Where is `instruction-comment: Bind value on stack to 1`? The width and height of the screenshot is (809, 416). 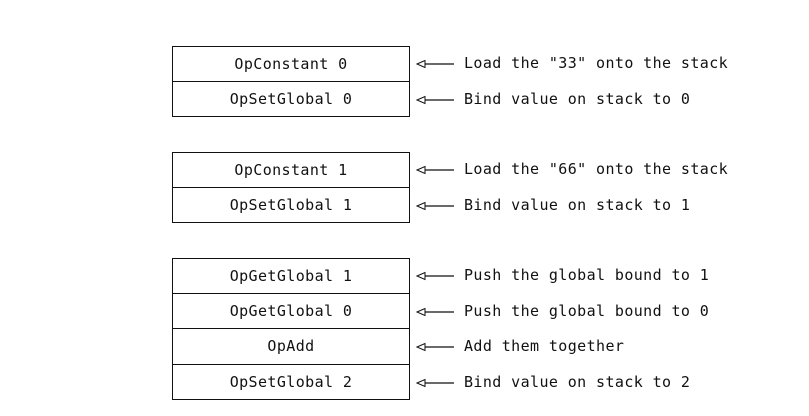 instruction-comment: Bind value on stack to 1 is located at coordinates (577, 204).